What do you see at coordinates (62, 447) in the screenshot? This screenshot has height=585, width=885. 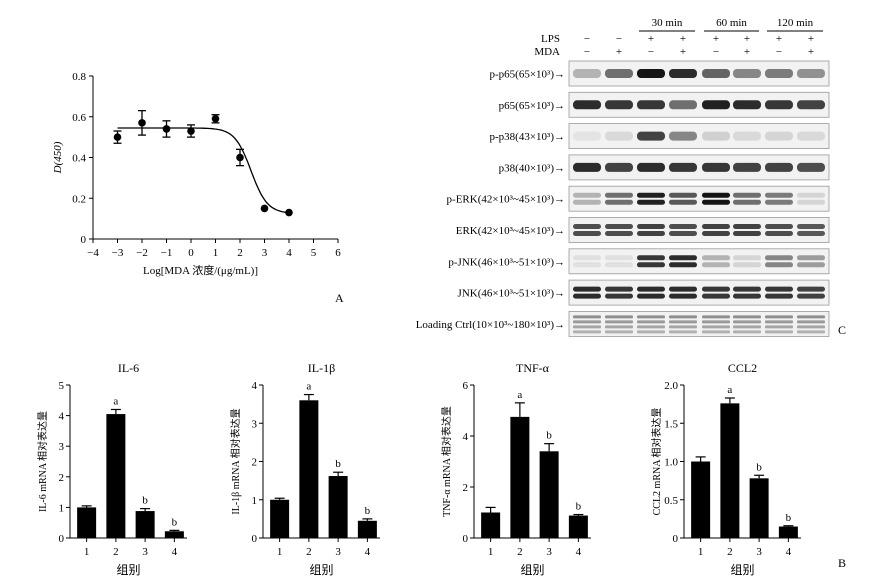 I see `y-tick-label: 3` at bounding box center [62, 447].